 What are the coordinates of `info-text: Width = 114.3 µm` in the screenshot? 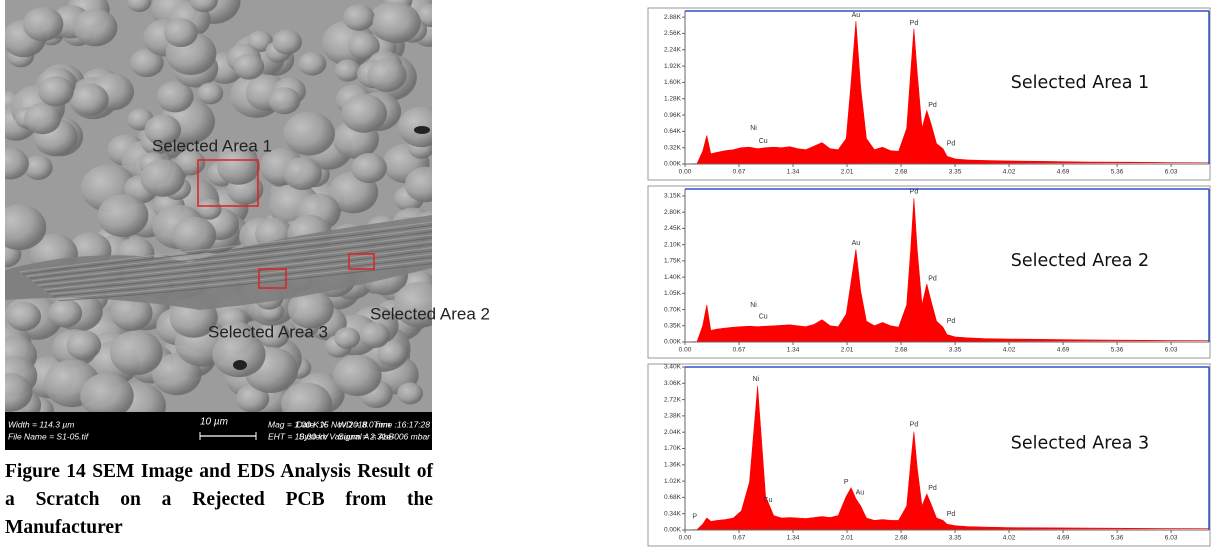 It's located at (41, 424).